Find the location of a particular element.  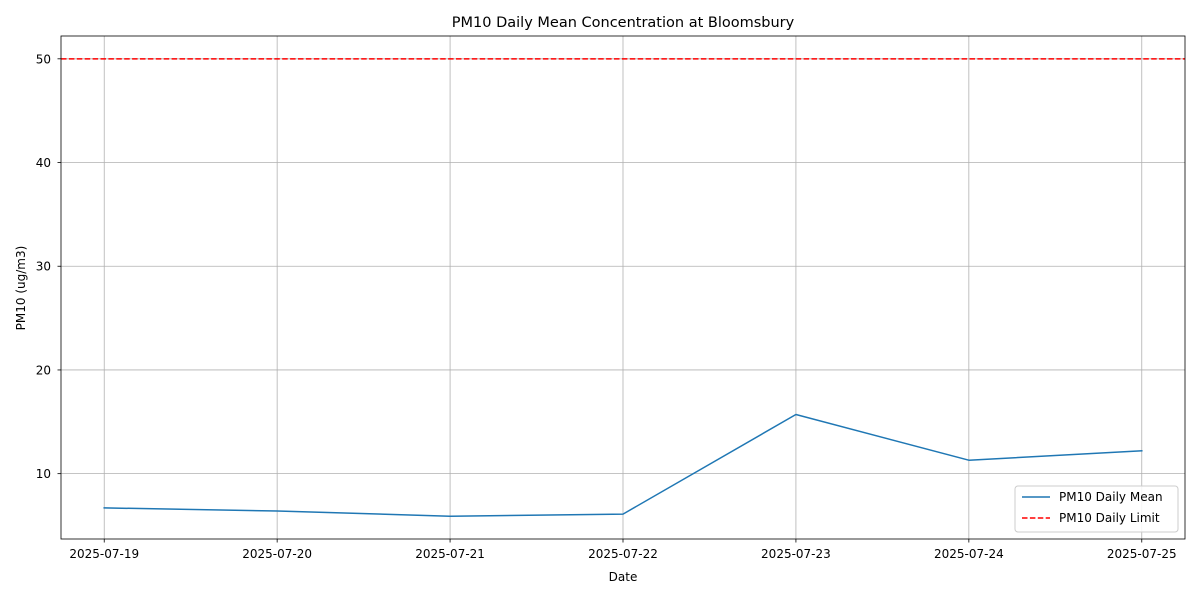

x-tick-label: 2025-07-23 is located at coordinates (796, 554).